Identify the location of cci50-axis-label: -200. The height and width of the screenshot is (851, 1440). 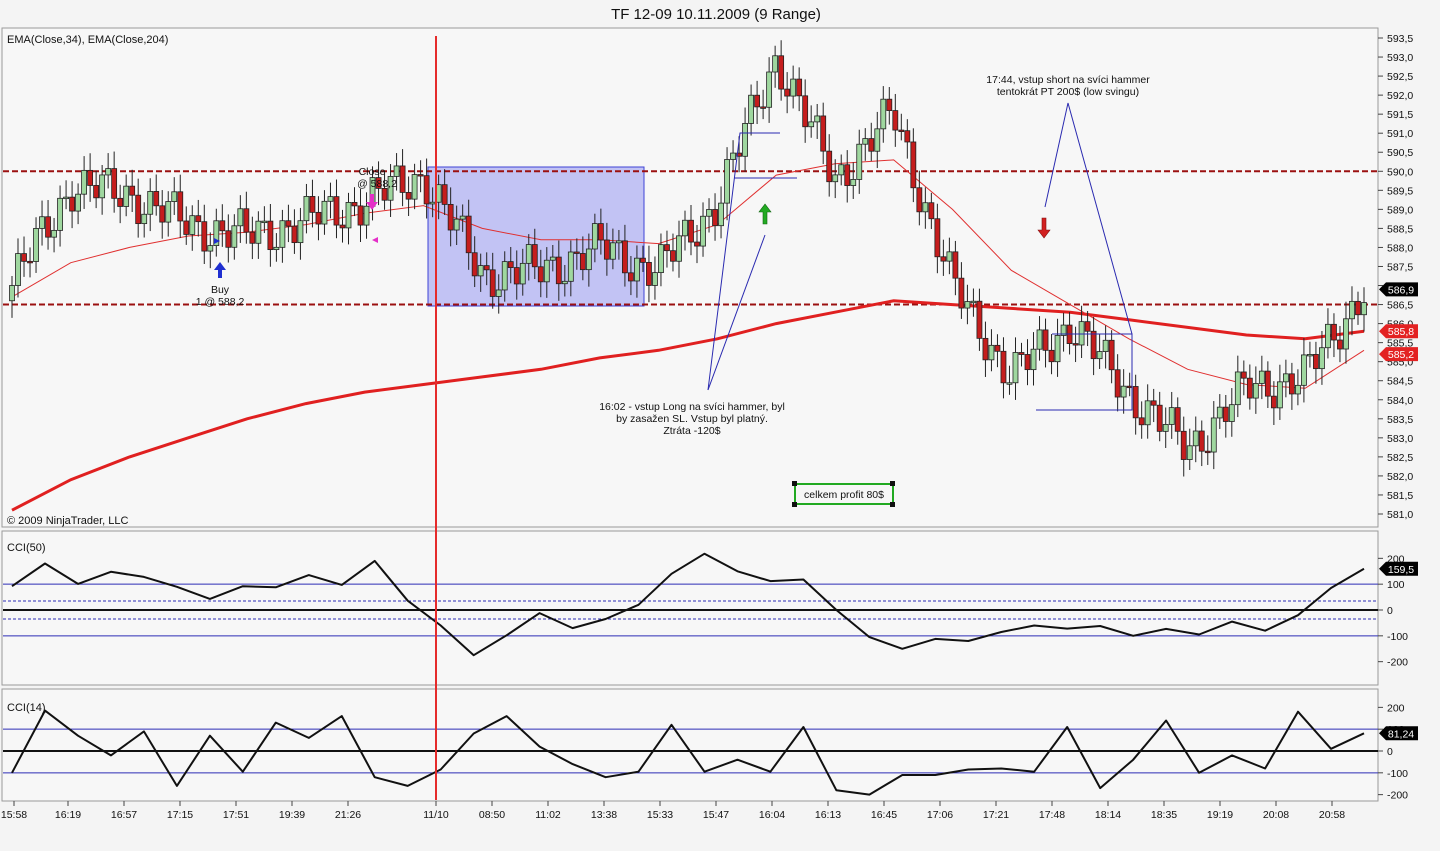
(1397, 663).